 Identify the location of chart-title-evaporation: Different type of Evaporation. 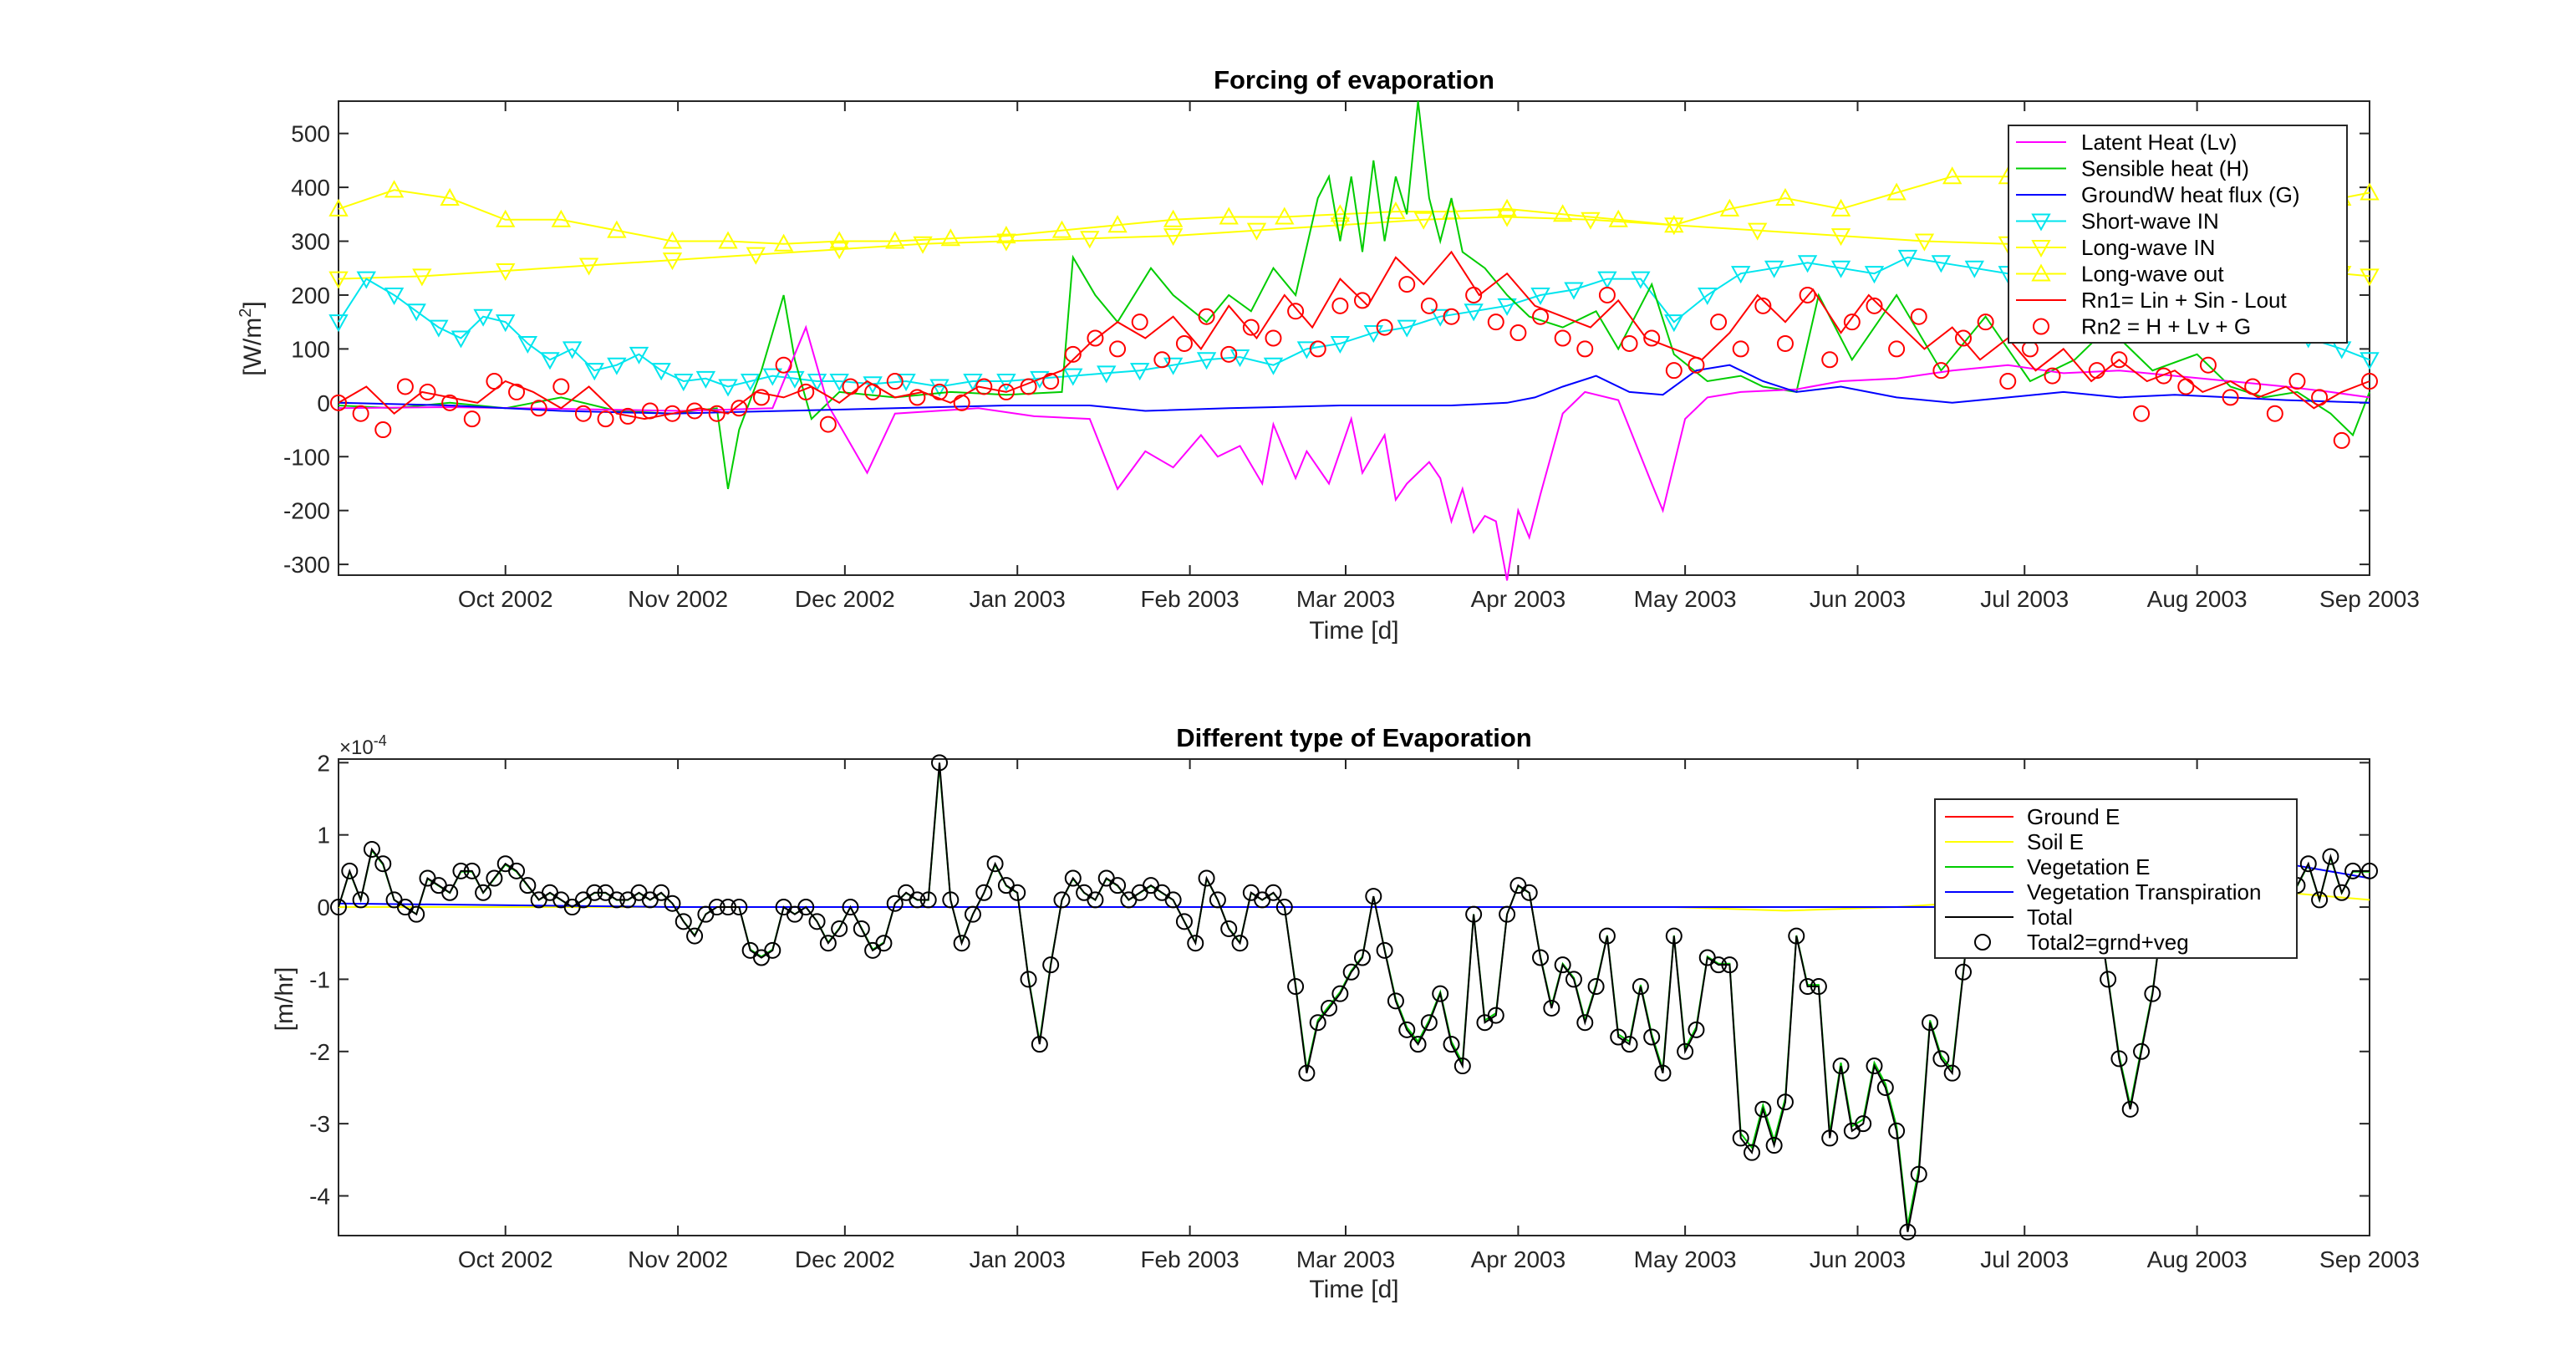
(1353, 737).